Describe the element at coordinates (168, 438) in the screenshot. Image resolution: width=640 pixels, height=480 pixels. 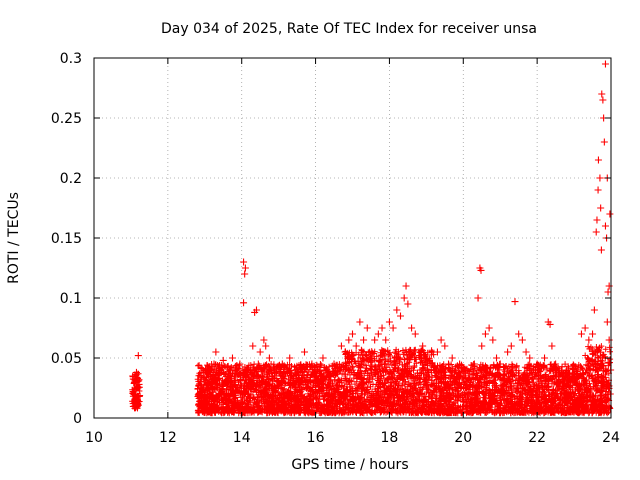
I see `x-tick-label: 12` at that location.